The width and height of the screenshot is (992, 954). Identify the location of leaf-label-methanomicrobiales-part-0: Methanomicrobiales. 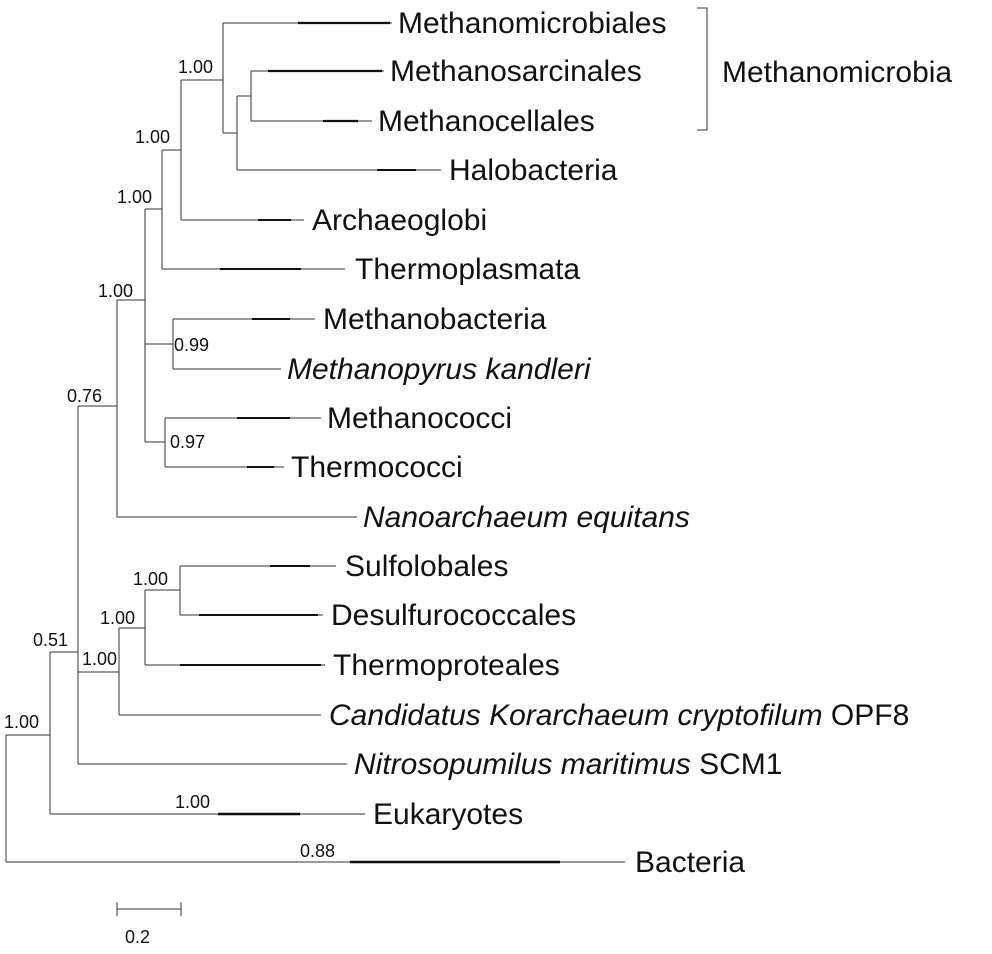
(532, 23).